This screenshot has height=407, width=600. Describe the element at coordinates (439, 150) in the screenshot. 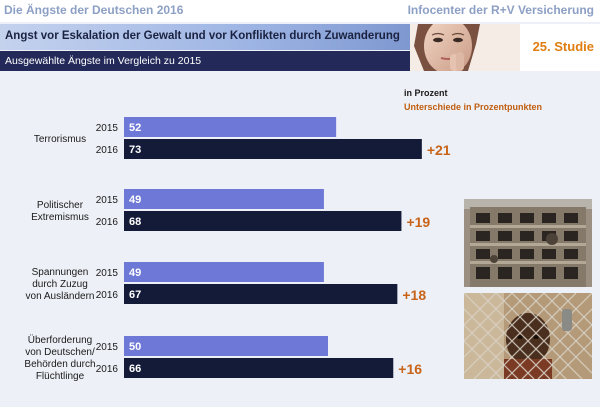

I see `difference-label: +21` at that location.